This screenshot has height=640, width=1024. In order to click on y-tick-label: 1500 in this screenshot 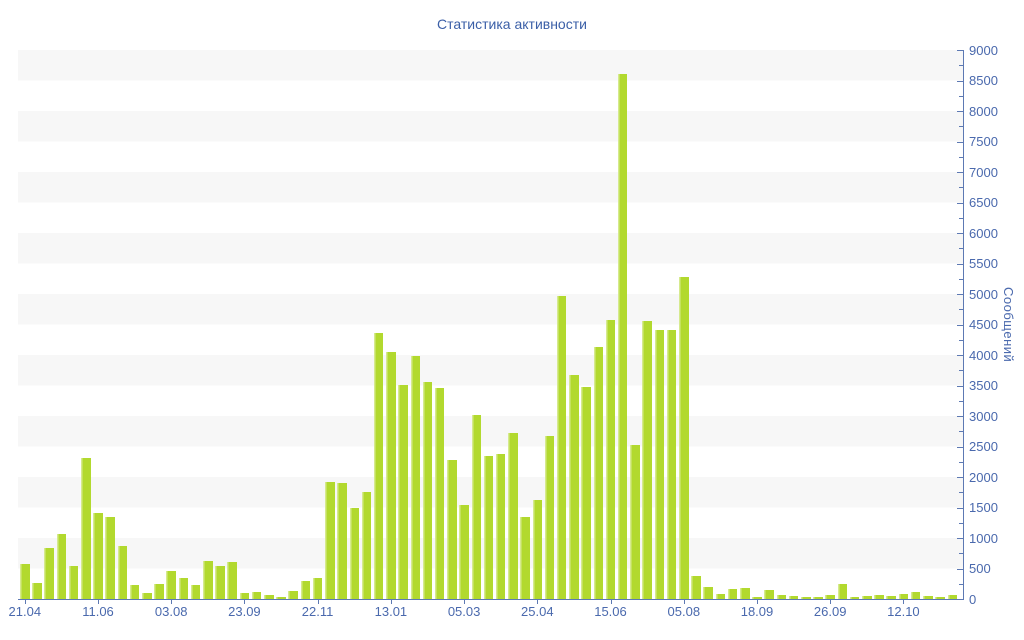, I will do `click(983, 507)`.